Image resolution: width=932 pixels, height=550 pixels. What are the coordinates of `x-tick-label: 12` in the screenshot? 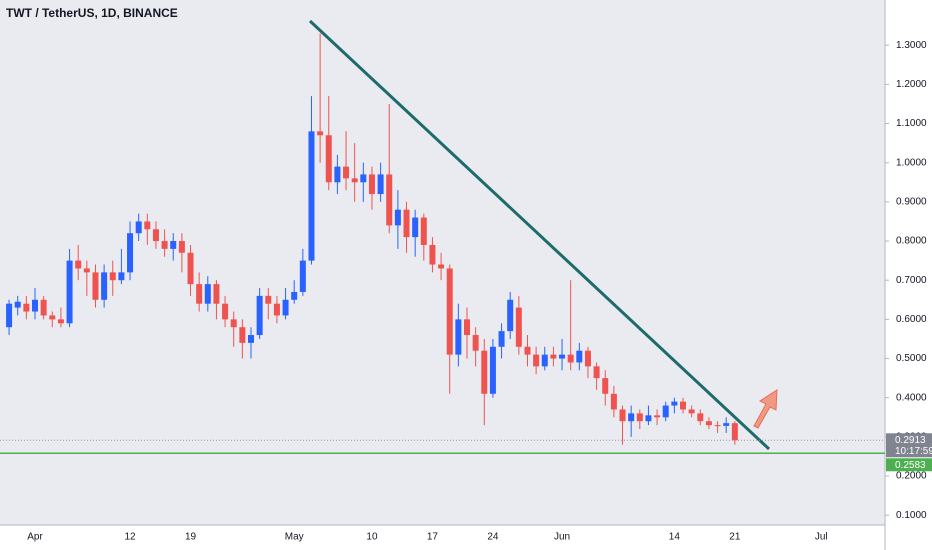 It's located at (130, 537).